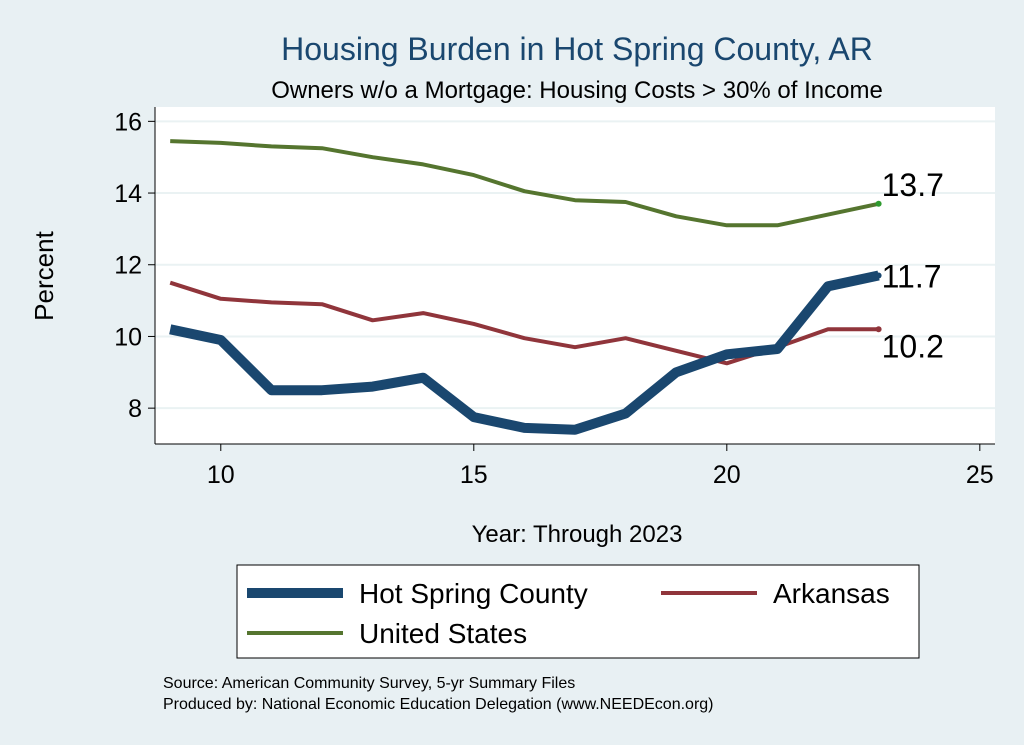 The image size is (1024, 745). What do you see at coordinates (128, 122) in the screenshot?
I see `y-tick-label-16: 16` at bounding box center [128, 122].